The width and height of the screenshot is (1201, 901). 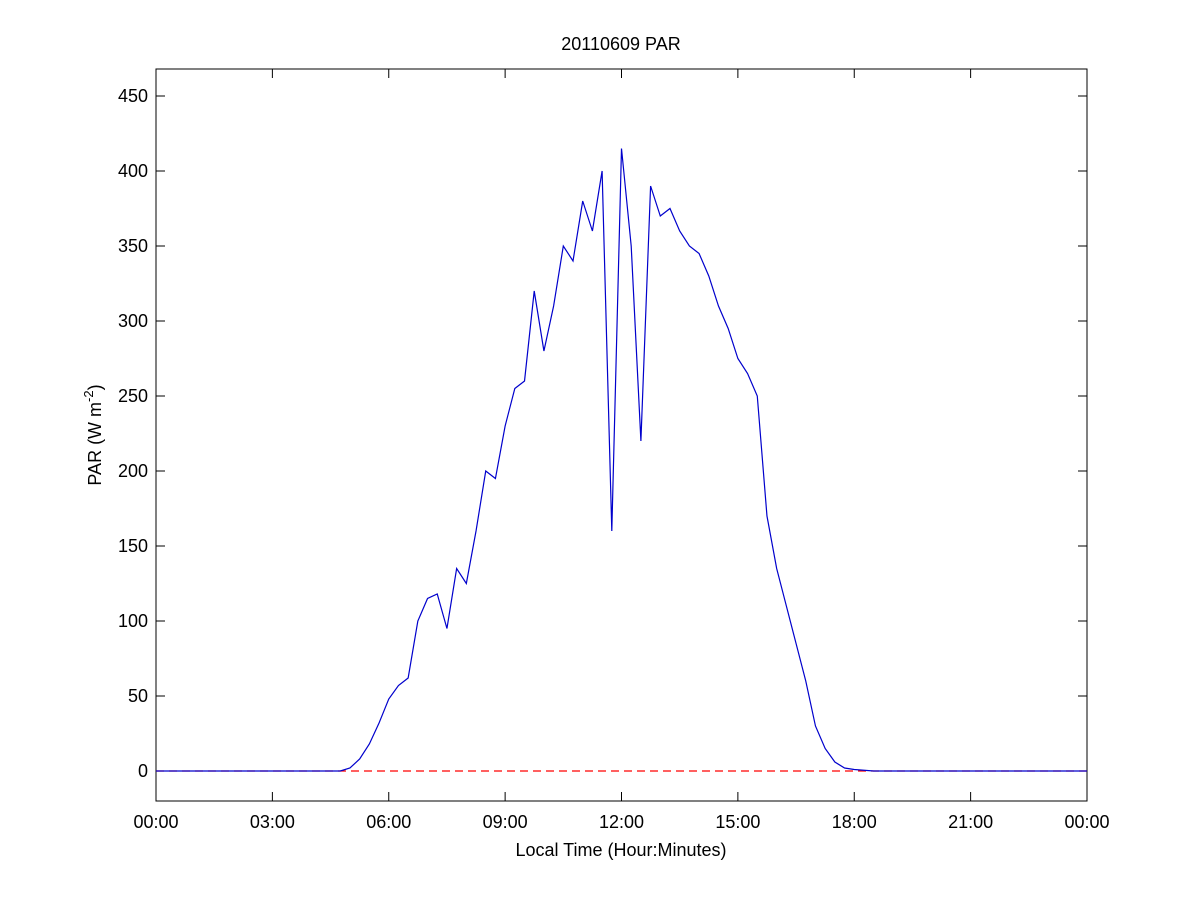 What do you see at coordinates (620, 850) in the screenshot?
I see `x-axis-label: Local Time (Hour:Minutes)` at bounding box center [620, 850].